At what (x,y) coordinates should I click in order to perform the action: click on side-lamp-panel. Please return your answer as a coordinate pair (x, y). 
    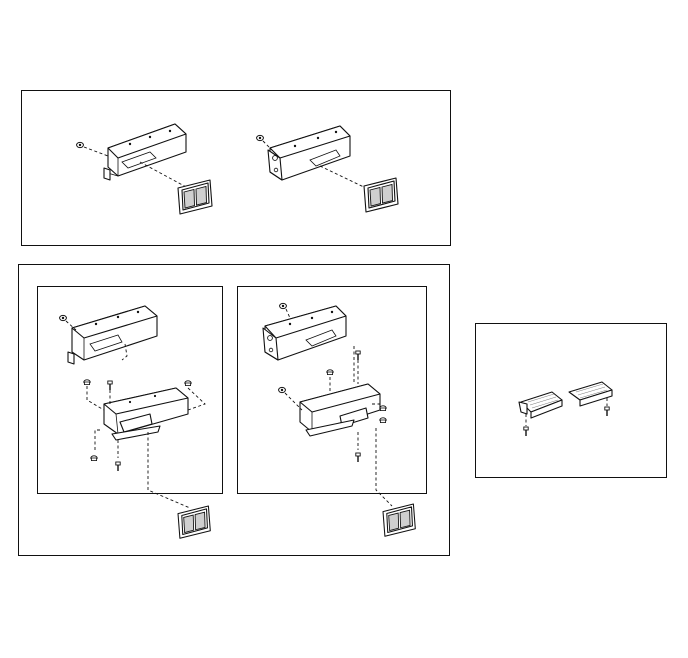
    Looking at the image, I should click on (571, 400).